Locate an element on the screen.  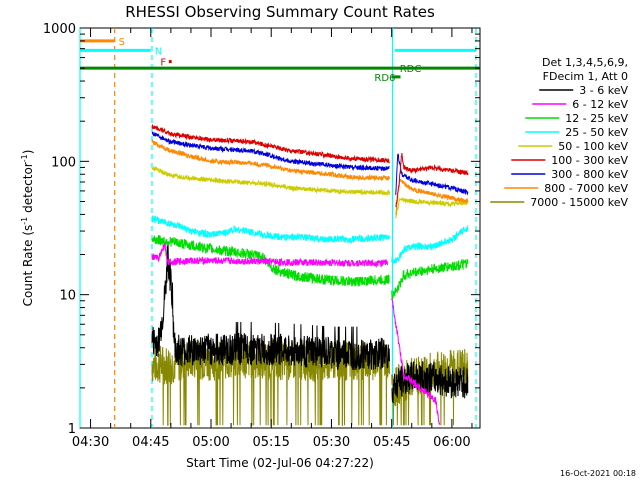
x-axis-label: Start Time (02-Jul-06 04:27:22) is located at coordinates (280, 463).